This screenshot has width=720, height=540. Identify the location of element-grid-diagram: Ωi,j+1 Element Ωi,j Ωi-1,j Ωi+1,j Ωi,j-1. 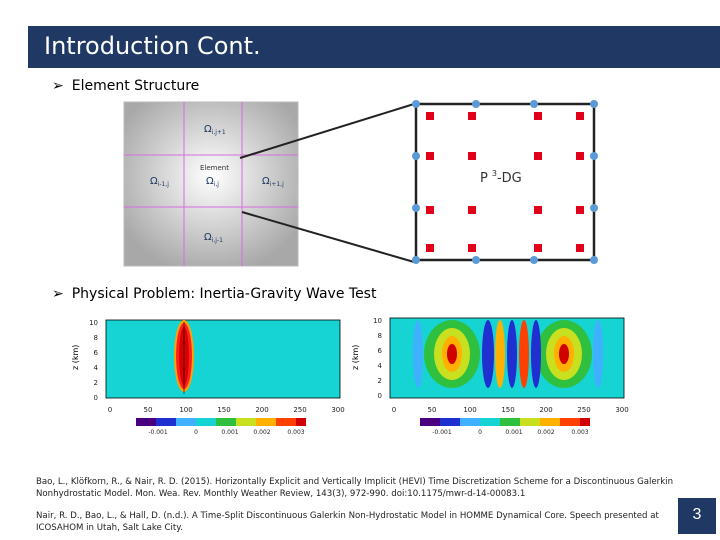
(211, 184).